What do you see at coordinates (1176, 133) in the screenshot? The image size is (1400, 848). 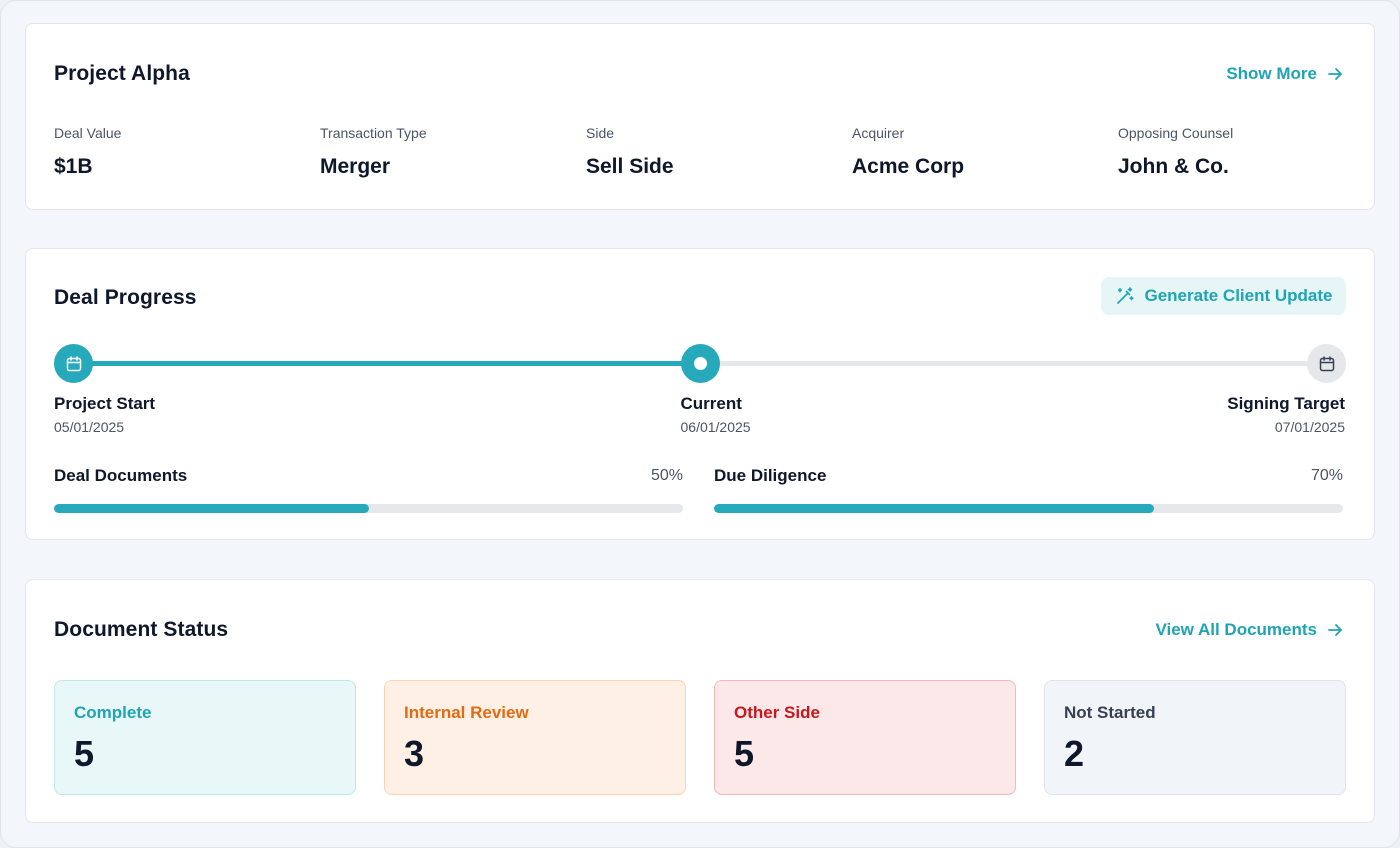 I see `field-label: Opposing Counsel` at bounding box center [1176, 133].